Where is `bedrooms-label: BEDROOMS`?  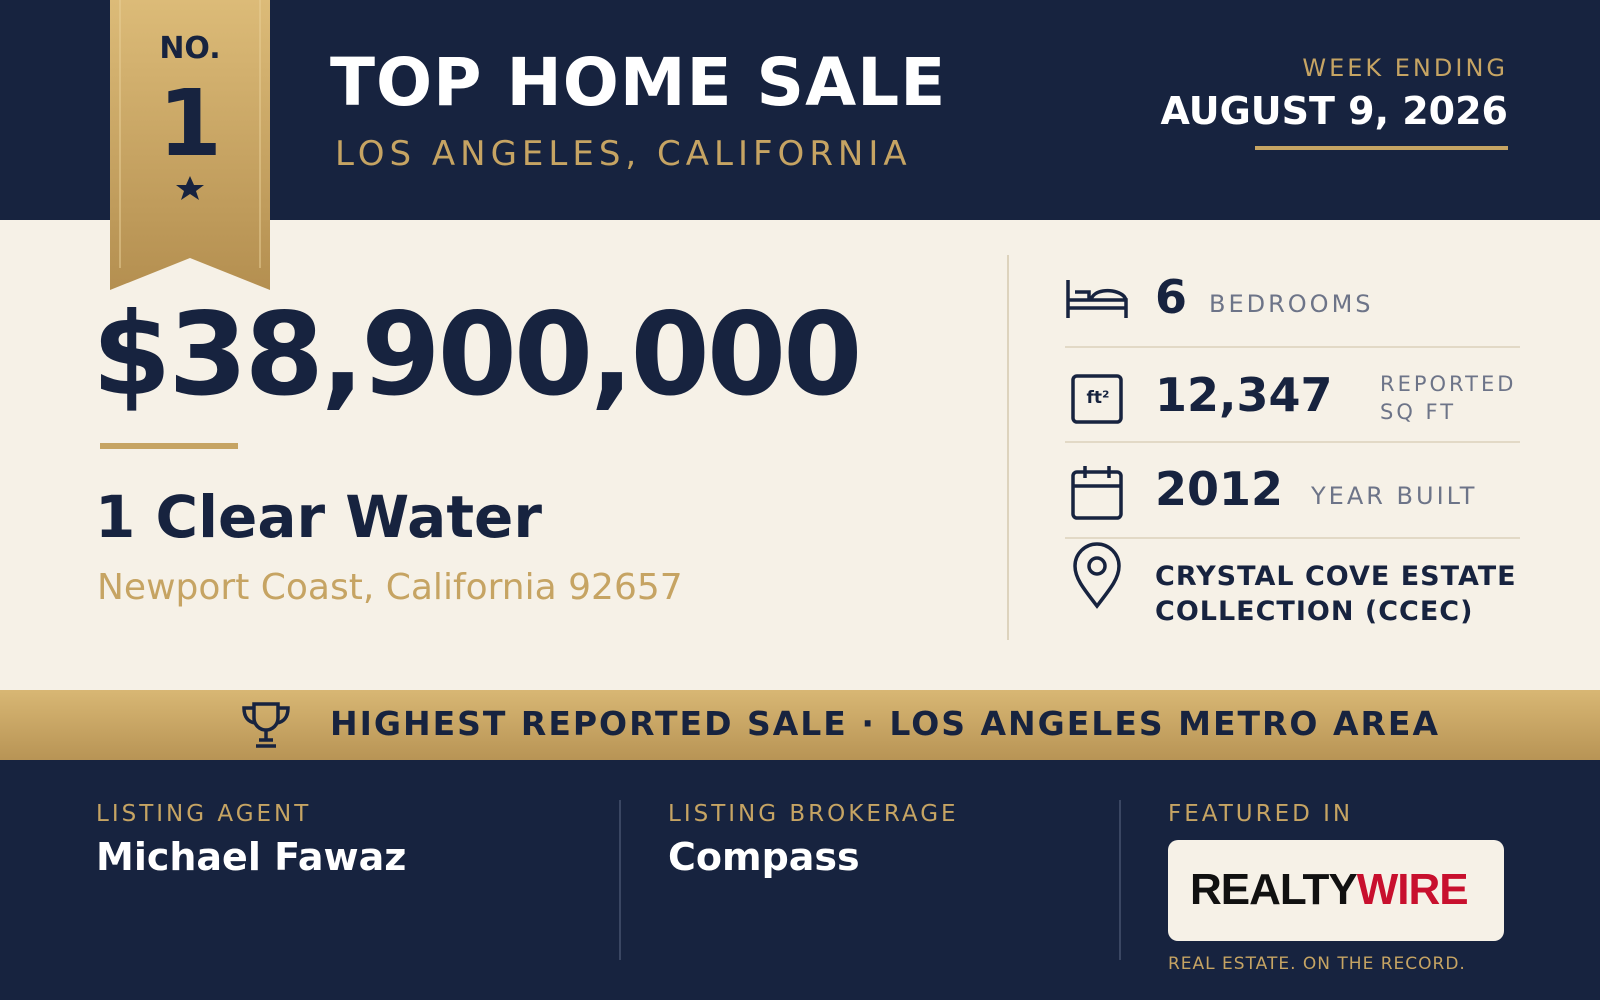 bedrooms-label: BEDROOMS is located at coordinates (1291, 304).